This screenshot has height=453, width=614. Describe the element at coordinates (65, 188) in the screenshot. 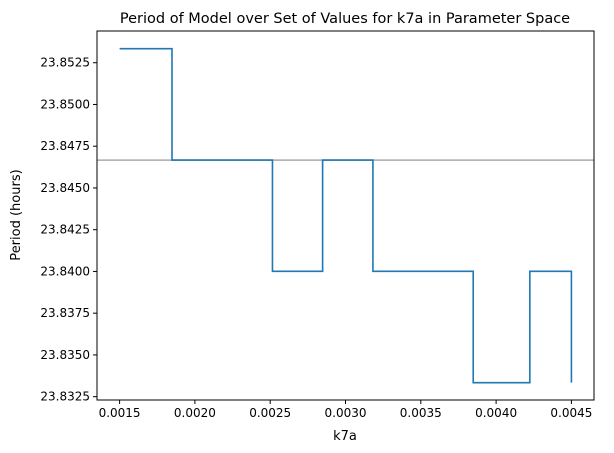

I see `y-tick-label: 23.8450` at that location.